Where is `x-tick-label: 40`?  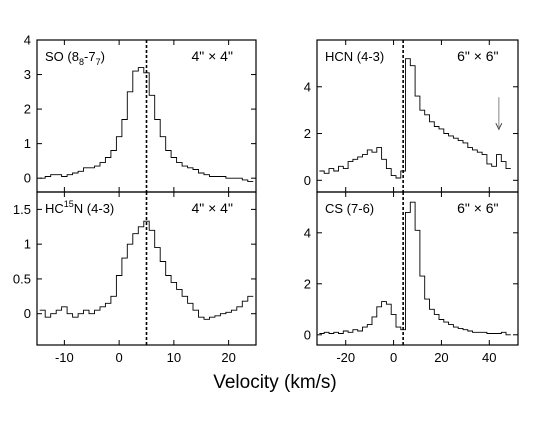
x-tick-label: 40 is located at coordinates (489, 357).